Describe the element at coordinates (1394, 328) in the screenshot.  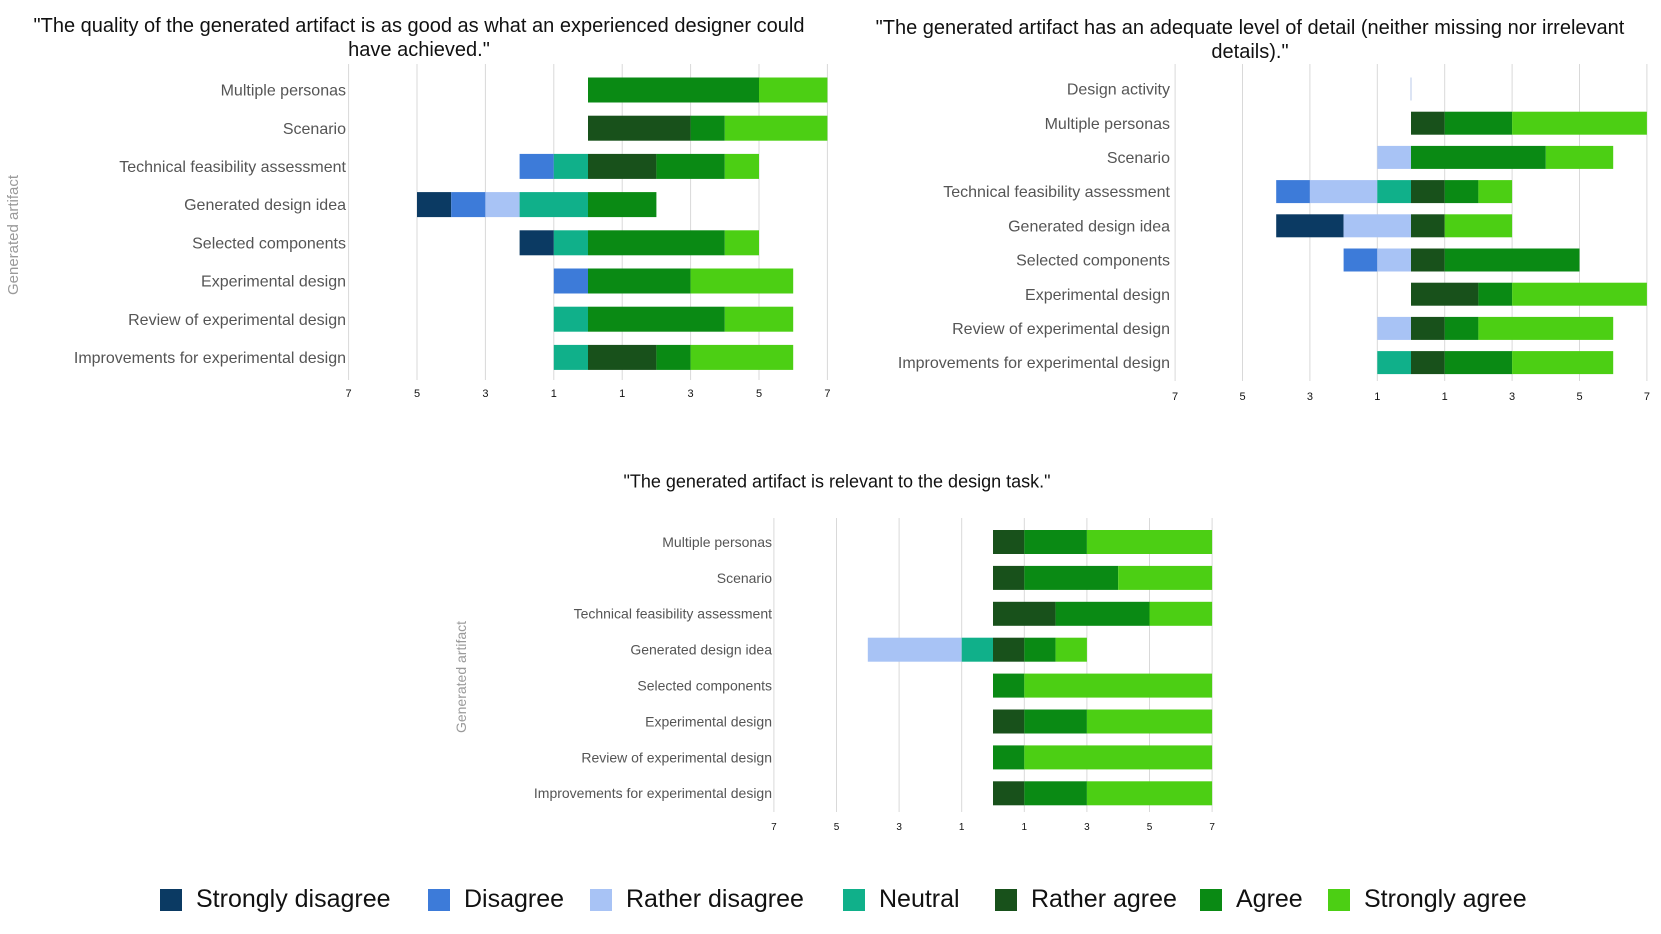
I see `bar-review-of-experimental-design-rather-disagree` at that location.